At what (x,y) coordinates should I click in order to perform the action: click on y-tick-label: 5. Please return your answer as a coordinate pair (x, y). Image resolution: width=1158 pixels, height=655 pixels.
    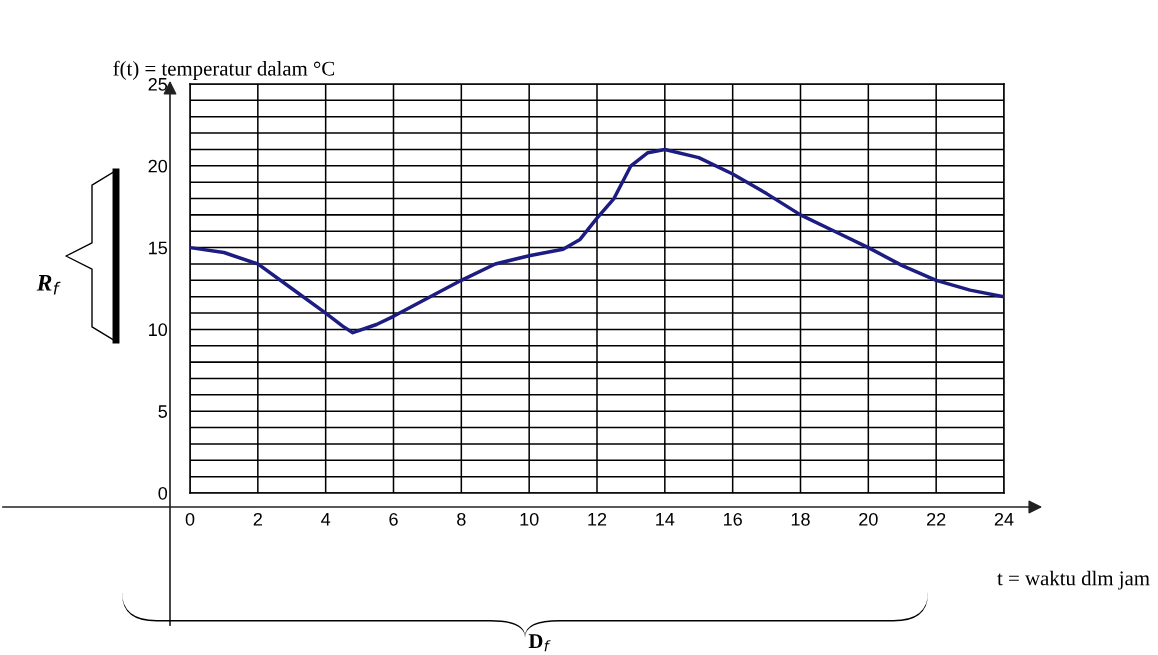
    Looking at the image, I should click on (163, 411).